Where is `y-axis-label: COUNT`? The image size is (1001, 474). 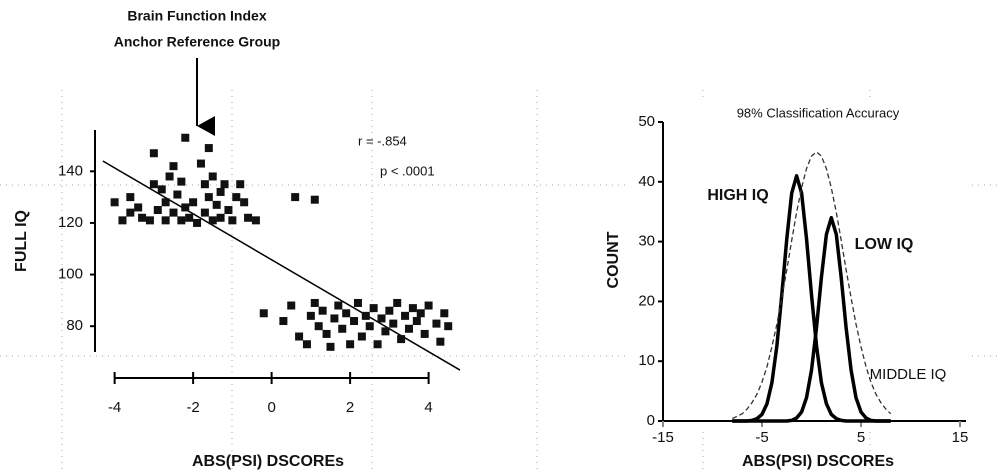
y-axis-label: COUNT is located at coordinates (613, 259).